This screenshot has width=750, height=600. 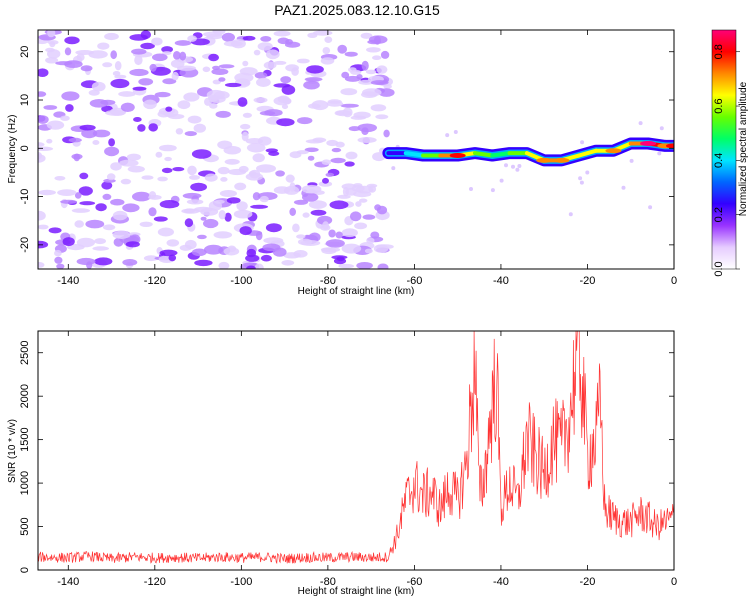 What do you see at coordinates (501, 582) in the screenshot?
I see `snr-x-tick-label: -40` at bounding box center [501, 582].